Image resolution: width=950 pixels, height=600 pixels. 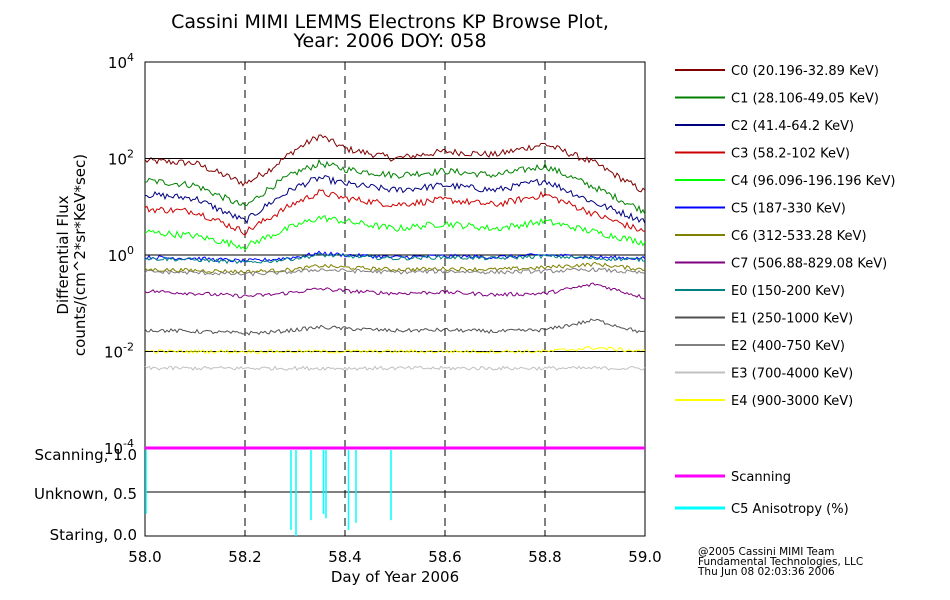 I want to click on x-tick-label: 58.8, so click(x=544, y=557).